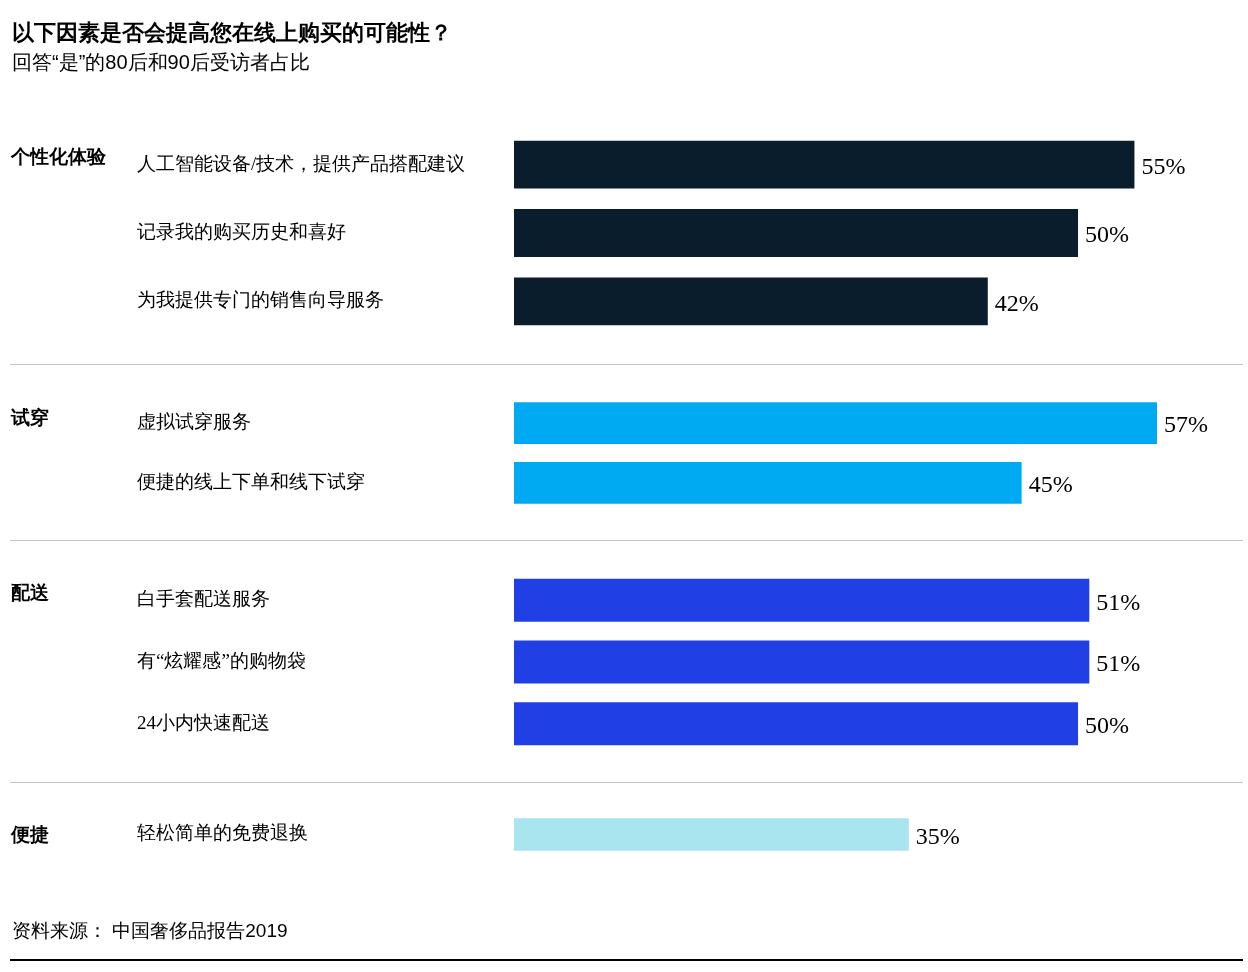 This screenshot has height=972, width=1248. What do you see at coordinates (203, 599) in the screenshot?
I see `y-tick-label: 白手套配送服务` at bounding box center [203, 599].